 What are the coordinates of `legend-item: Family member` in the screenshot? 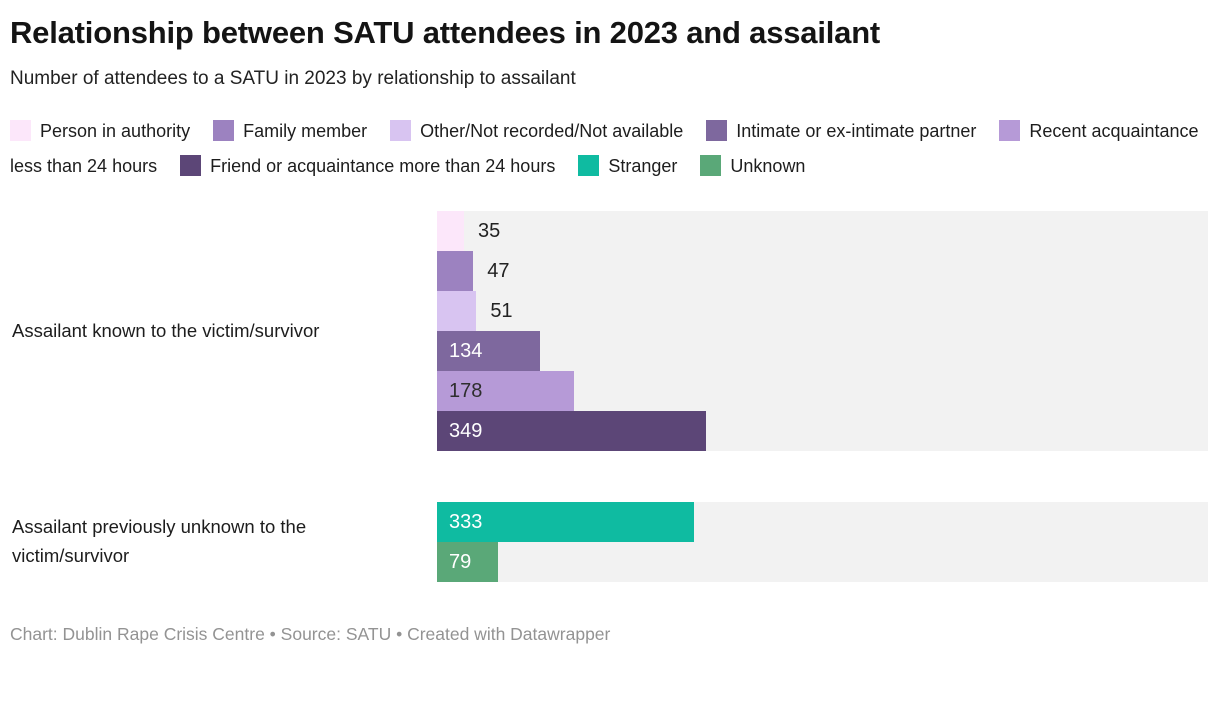 It's located at (296, 130).